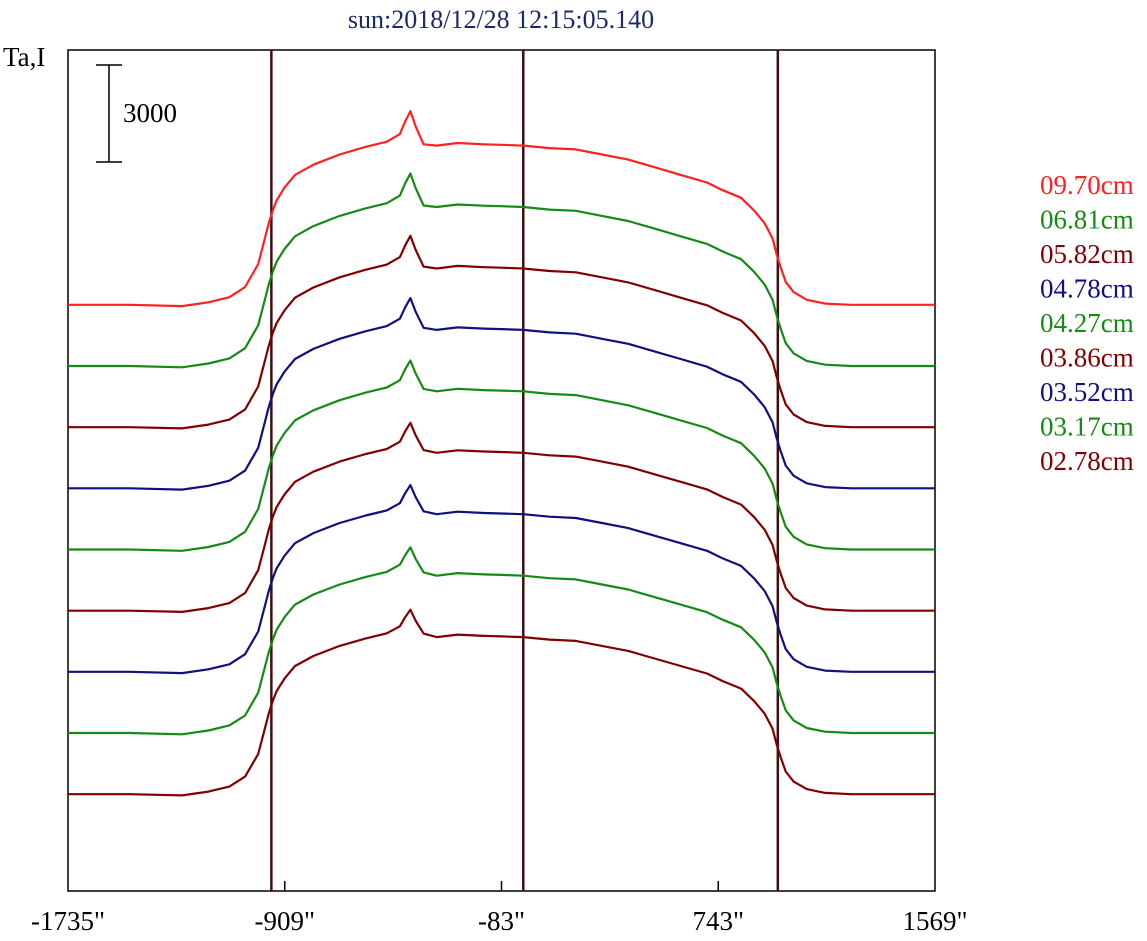  What do you see at coordinates (1087, 254) in the screenshot?
I see `legend-item-05.82cm: 05.82cm` at bounding box center [1087, 254].